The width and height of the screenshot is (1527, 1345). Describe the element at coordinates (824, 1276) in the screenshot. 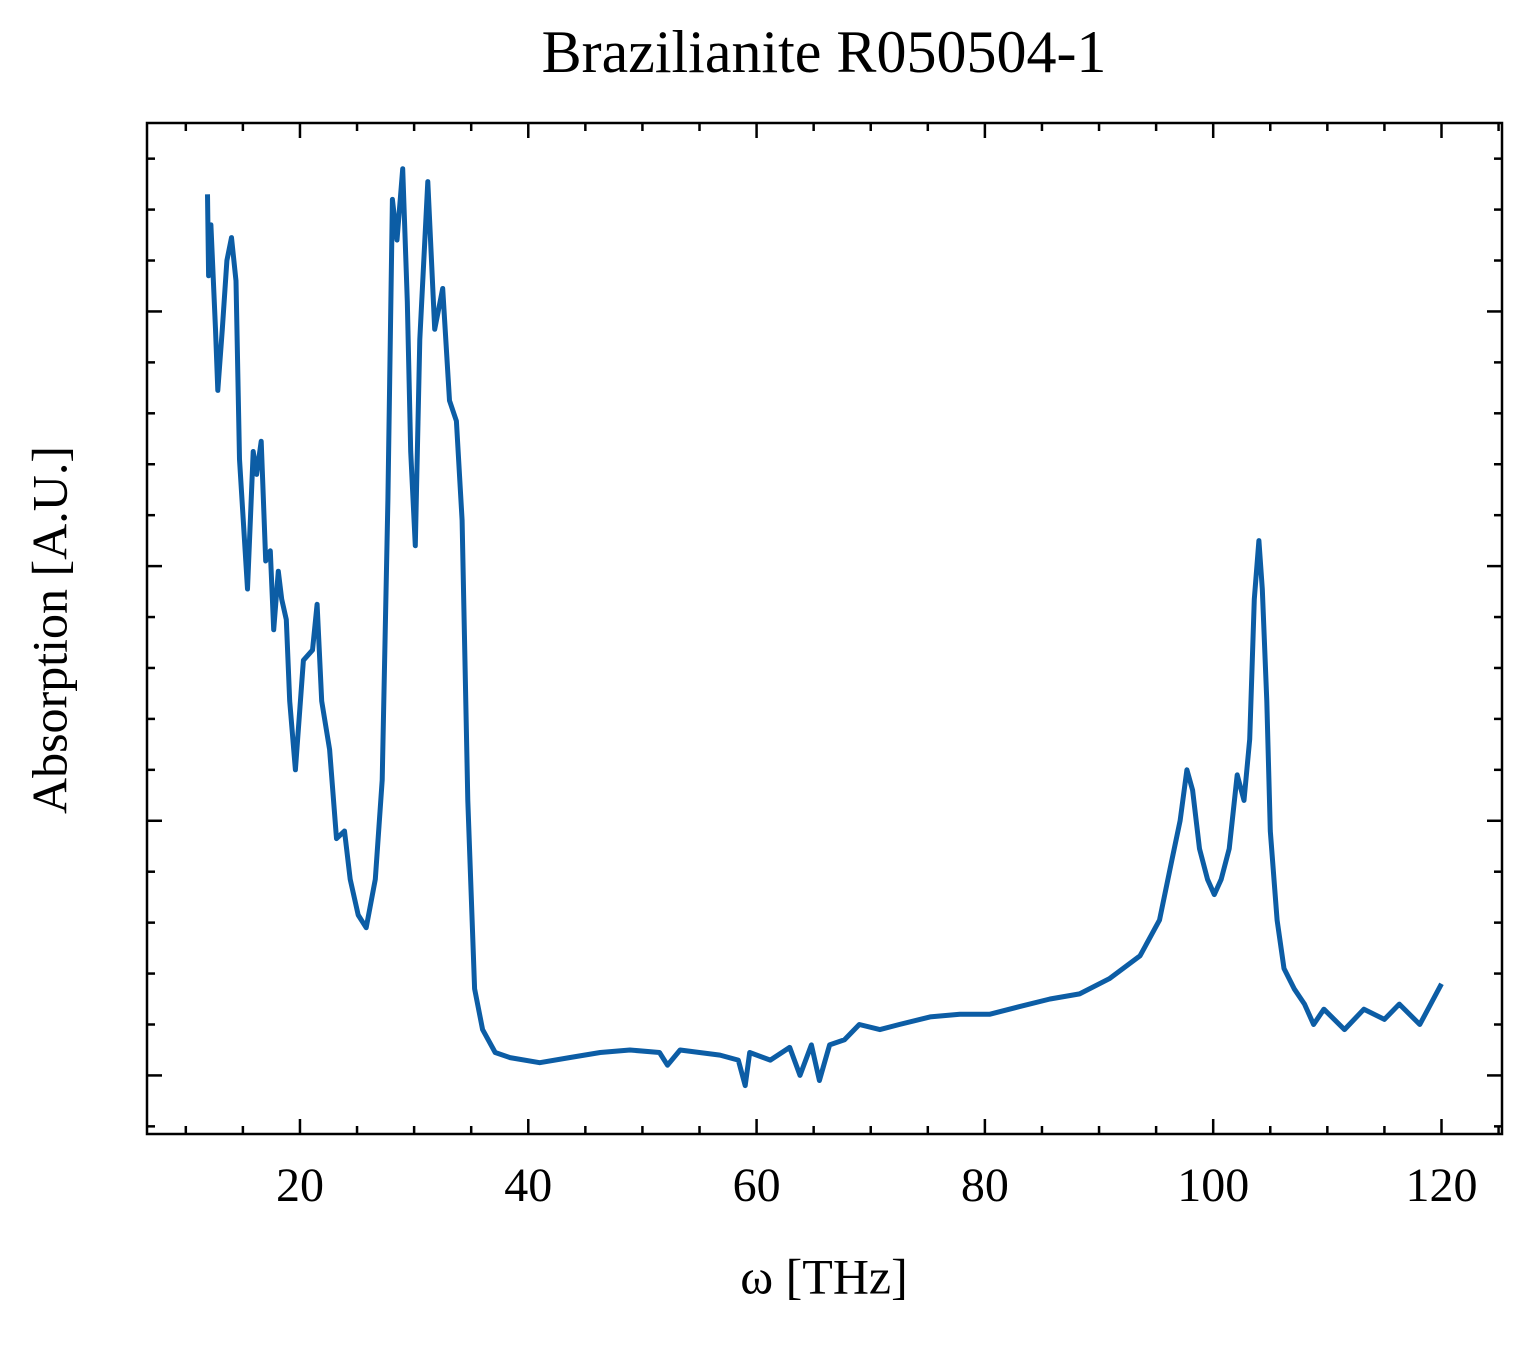

I see `x-axis-label: ω [THz]` at that location.